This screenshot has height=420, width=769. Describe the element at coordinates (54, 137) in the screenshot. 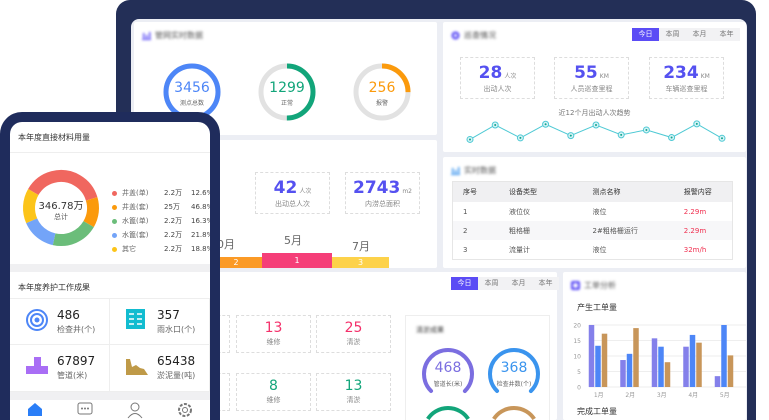

I see `material-title: 本年度直接材料用量` at that location.